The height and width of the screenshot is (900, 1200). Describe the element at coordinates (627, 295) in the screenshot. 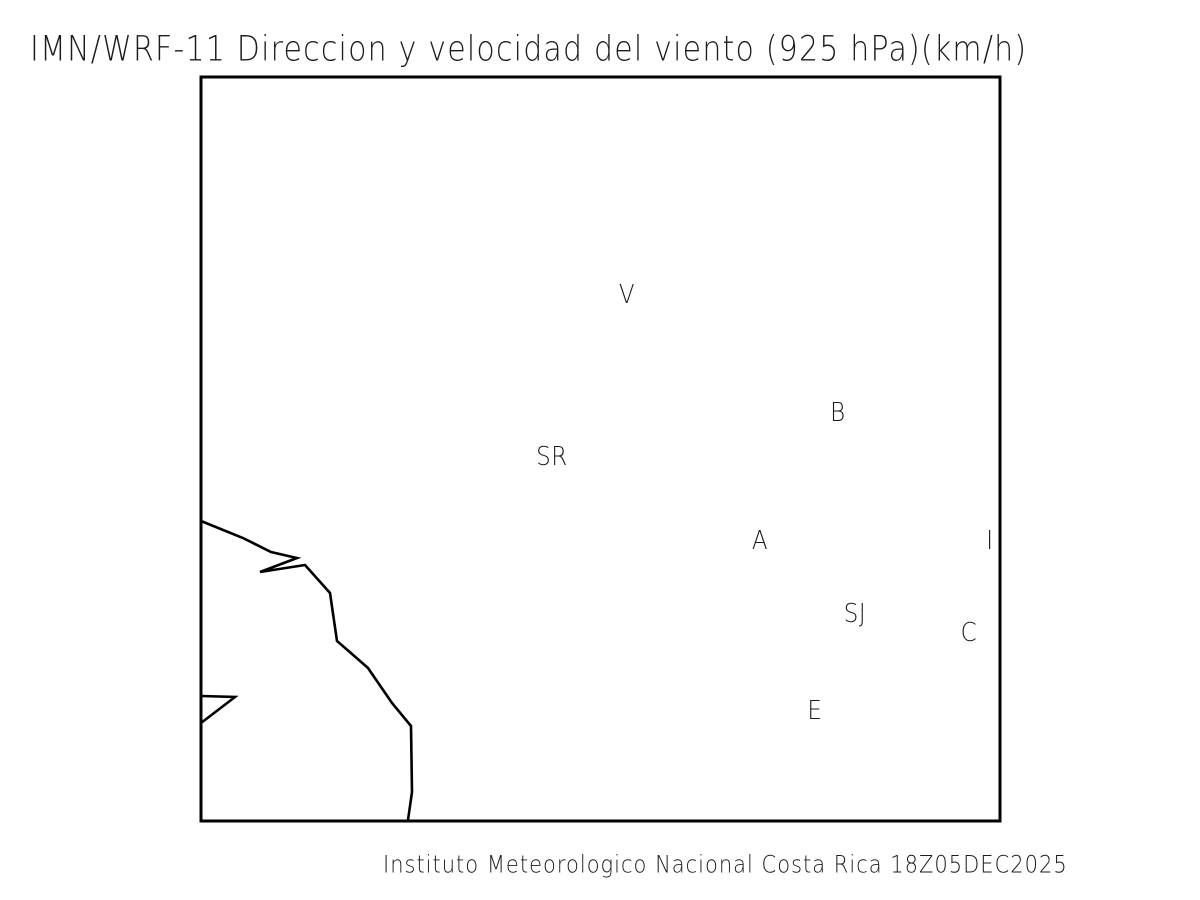

I see `station-label-v: V` at that location.